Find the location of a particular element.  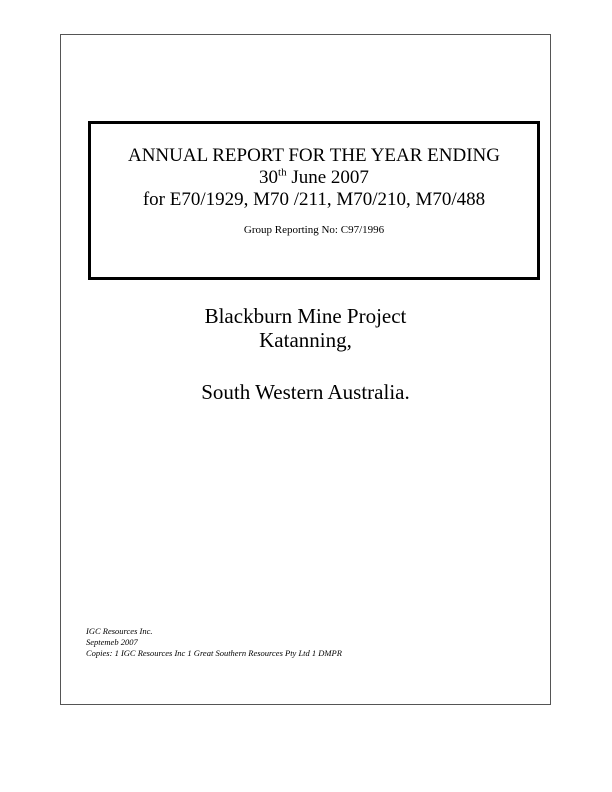

footer-date: Septemeb 2007 is located at coordinates (112, 642).